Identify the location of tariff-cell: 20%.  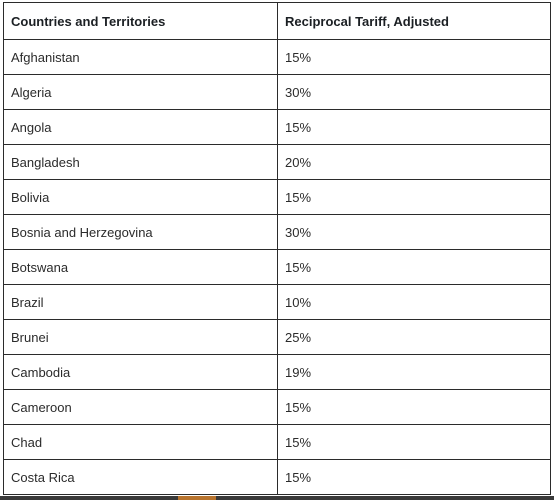
(414, 162).